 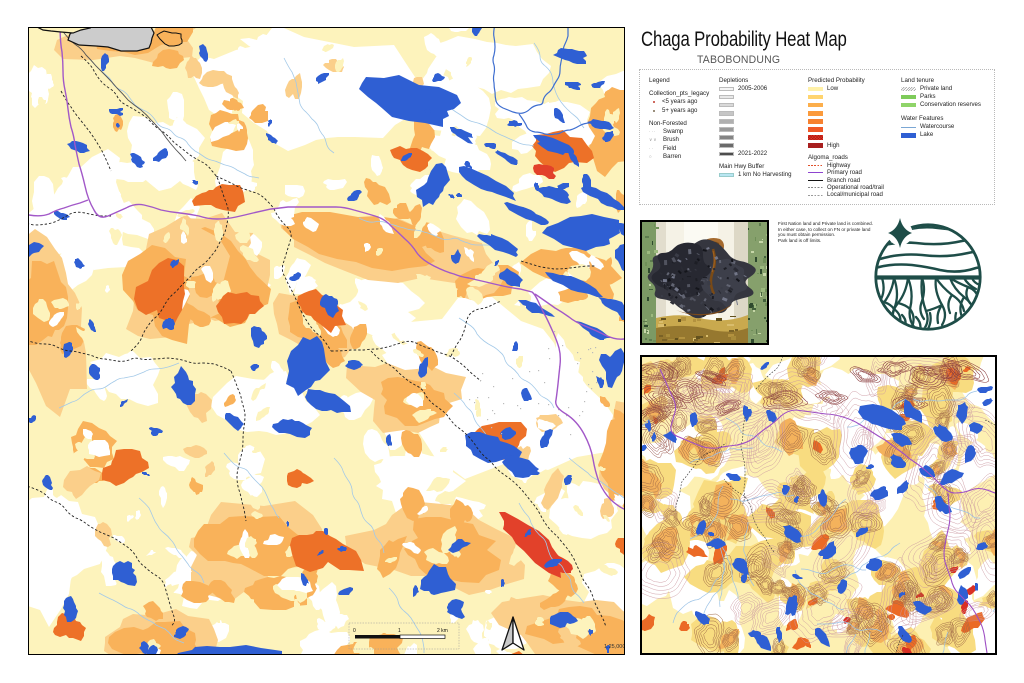 I want to click on svg-text: 0, so click(x=354, y=631).